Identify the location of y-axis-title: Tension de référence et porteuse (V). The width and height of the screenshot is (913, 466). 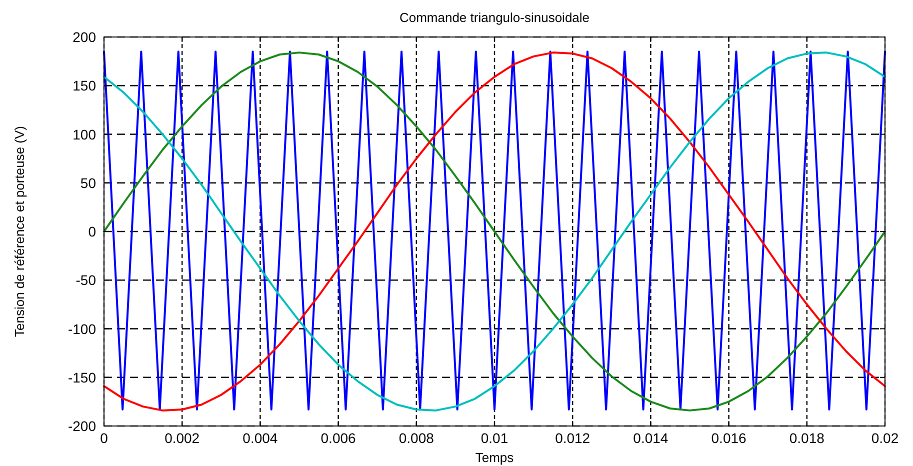
(19, 232).